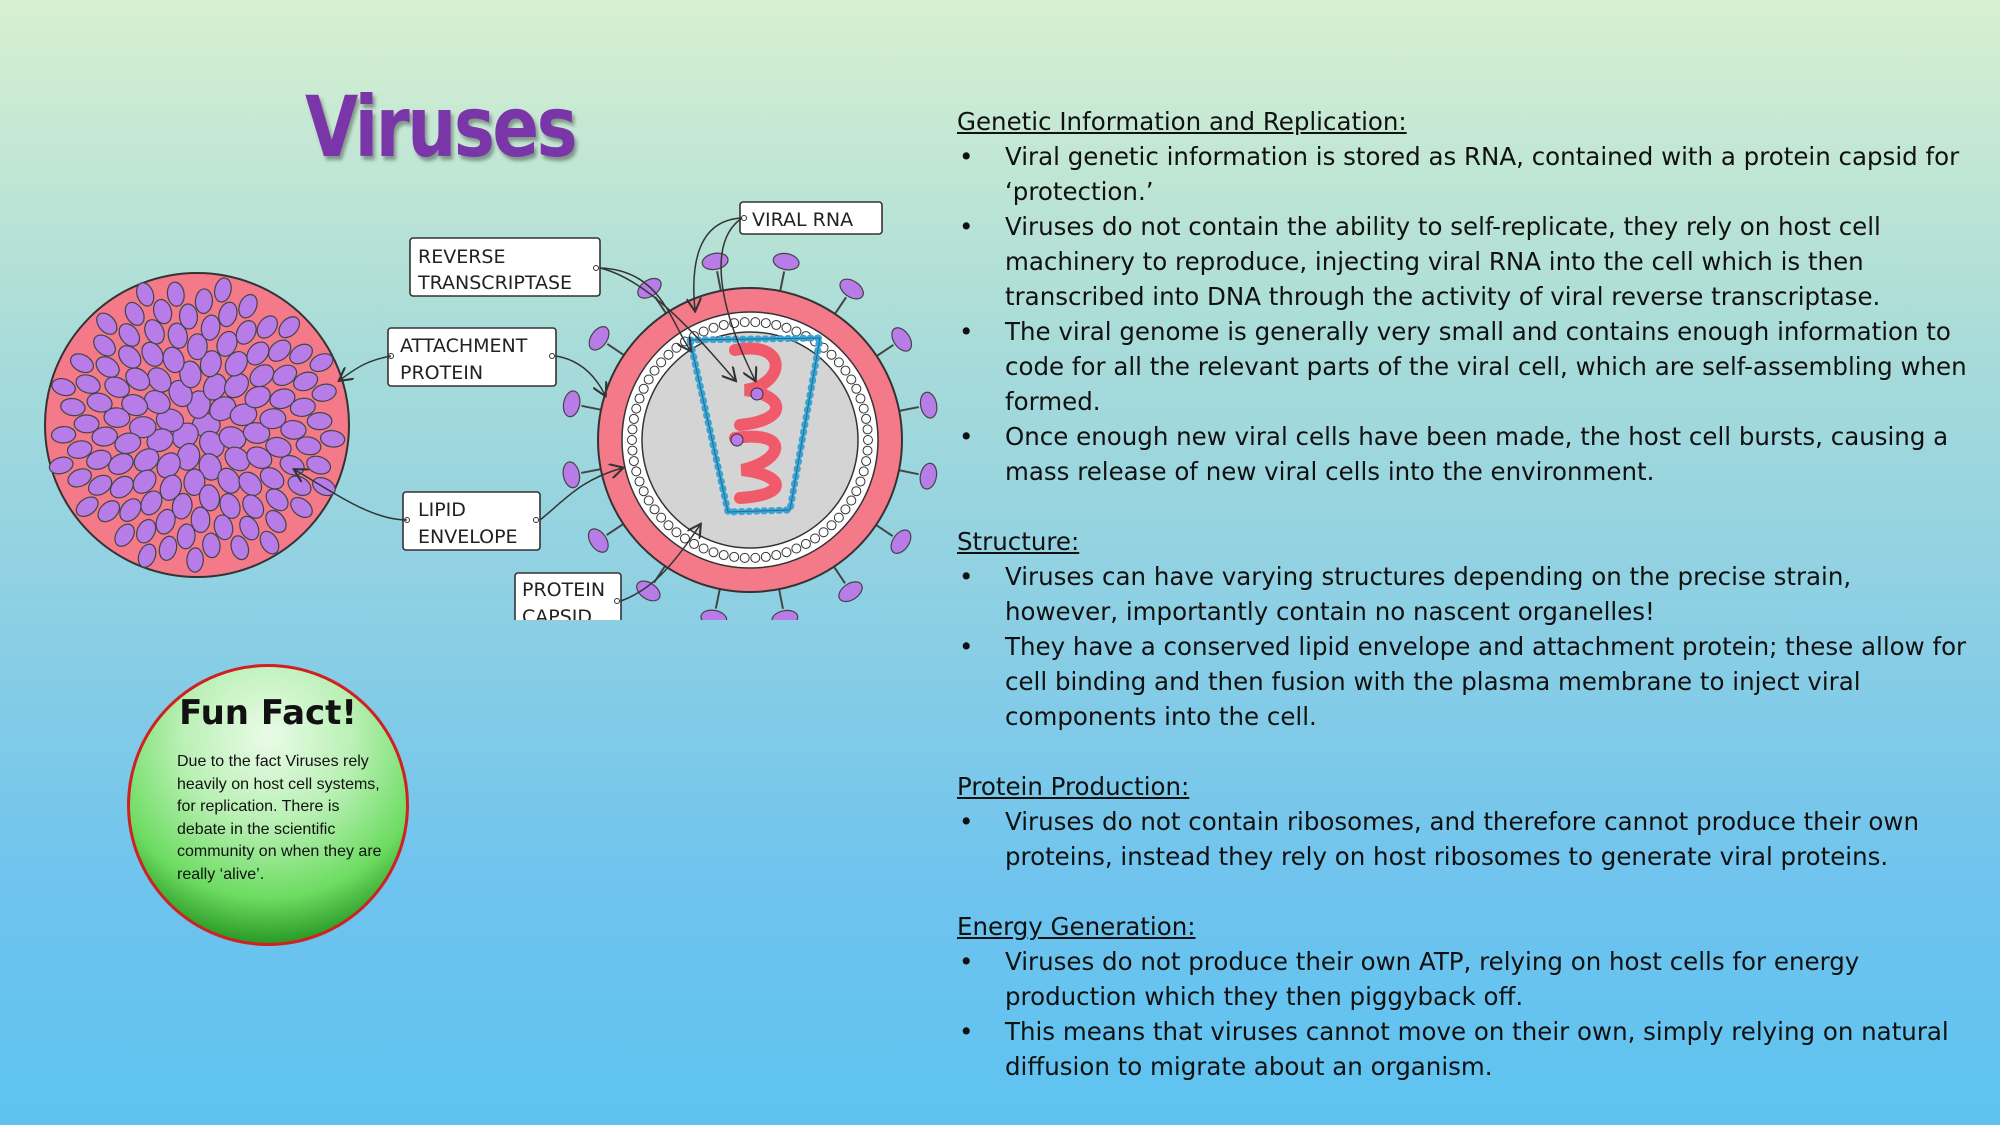  I want to click on svg-text: ENVELOPE, so click(468, 537).